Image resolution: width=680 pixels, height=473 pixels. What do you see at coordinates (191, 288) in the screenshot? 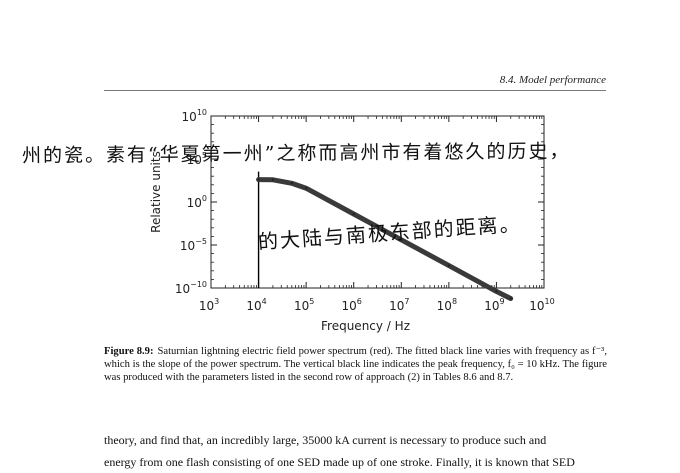
I see `y-tick-label: 10⁻¹⁰` at bounding box center [191, 288].